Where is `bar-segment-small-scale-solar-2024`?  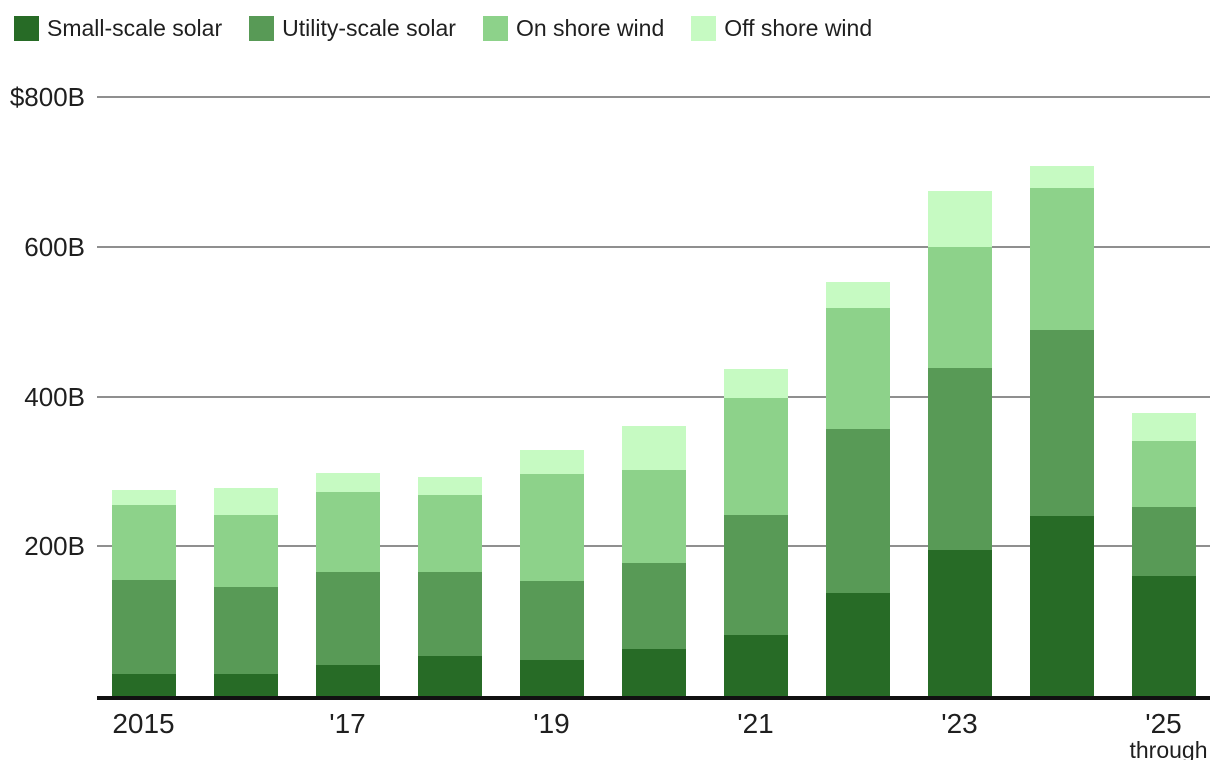 bar-segment-small-scale-solar-2024 is located at coordinates (1061, 606).